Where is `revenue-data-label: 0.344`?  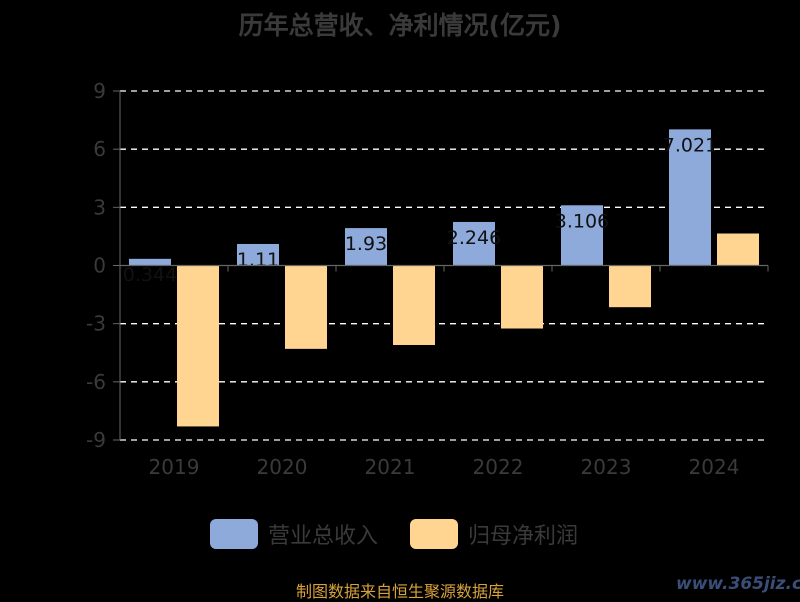 revenue-data-label: 0.344 is located at coordinates (150, 275).